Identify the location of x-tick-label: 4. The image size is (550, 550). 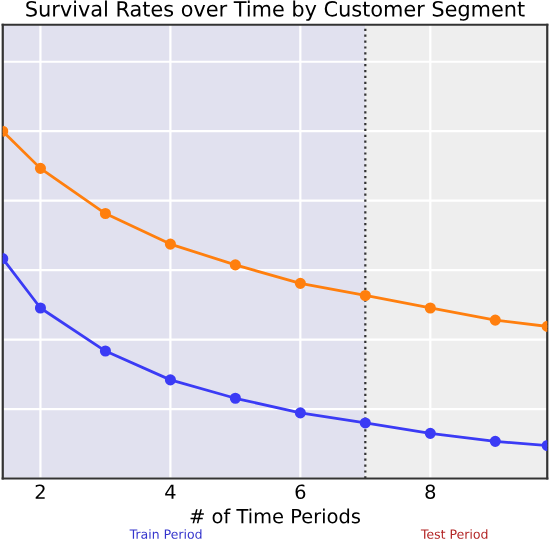
(170, 491).